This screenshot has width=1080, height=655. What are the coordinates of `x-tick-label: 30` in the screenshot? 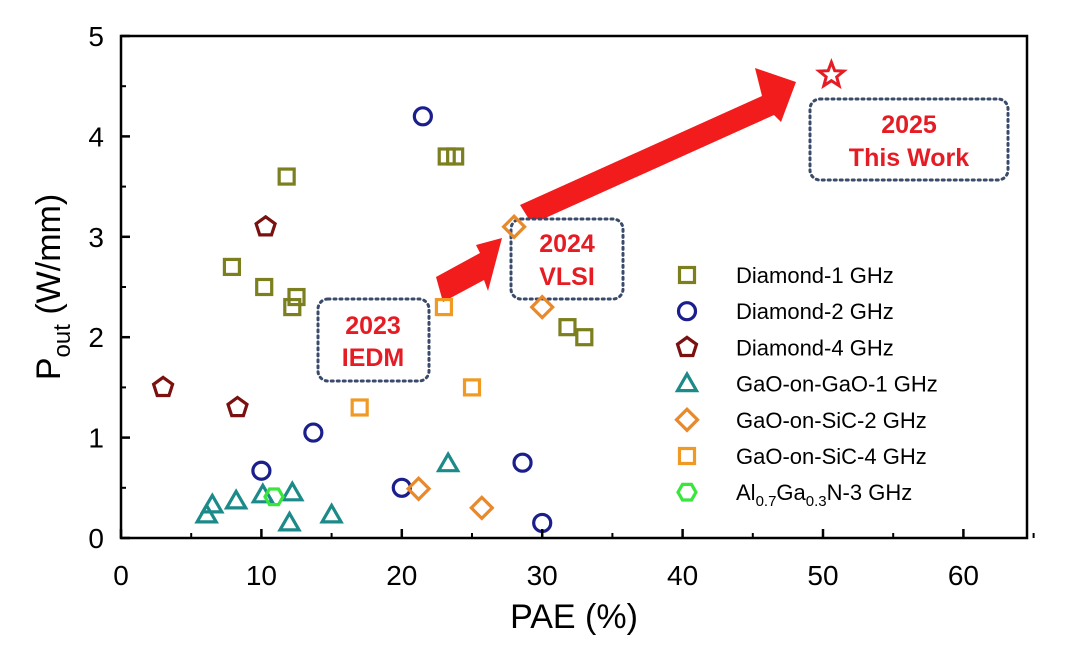 It's located at (542, 575).